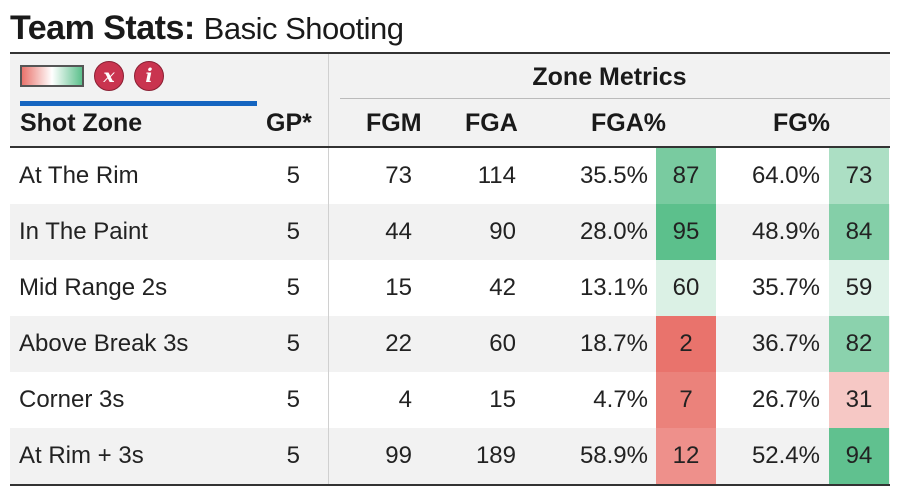  Describe the element at coordinates (328, 100) in the screenshot. I see `header-divider` at that location.